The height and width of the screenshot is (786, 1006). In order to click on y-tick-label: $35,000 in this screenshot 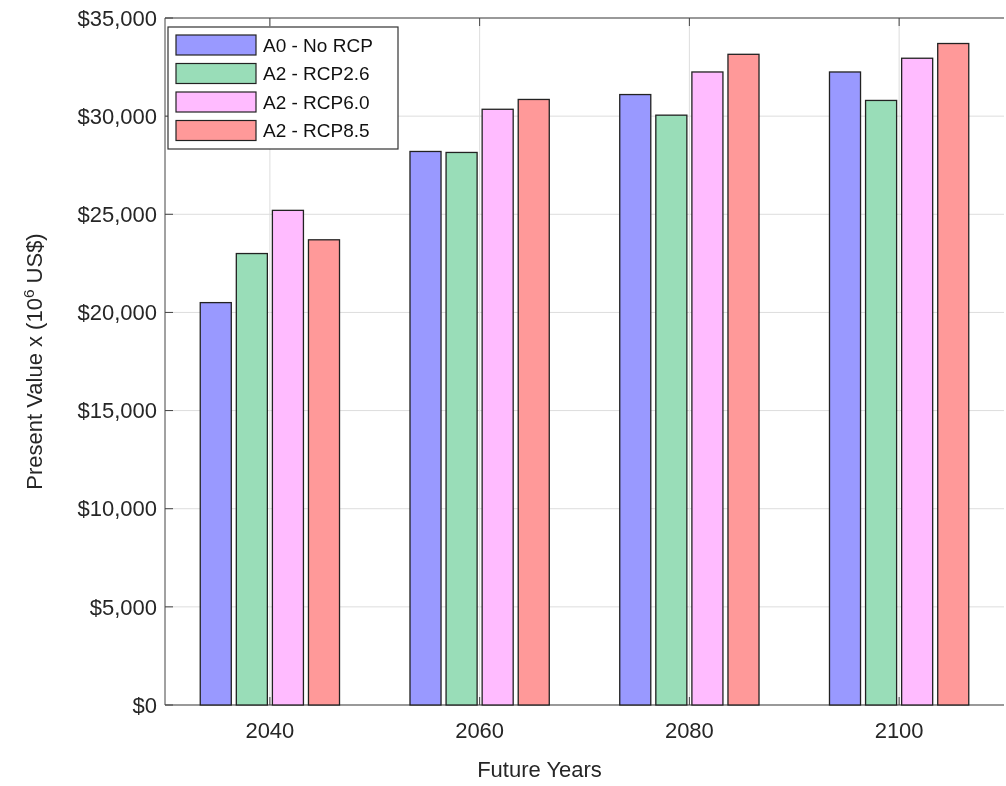, I will do `click(117, 18)`.